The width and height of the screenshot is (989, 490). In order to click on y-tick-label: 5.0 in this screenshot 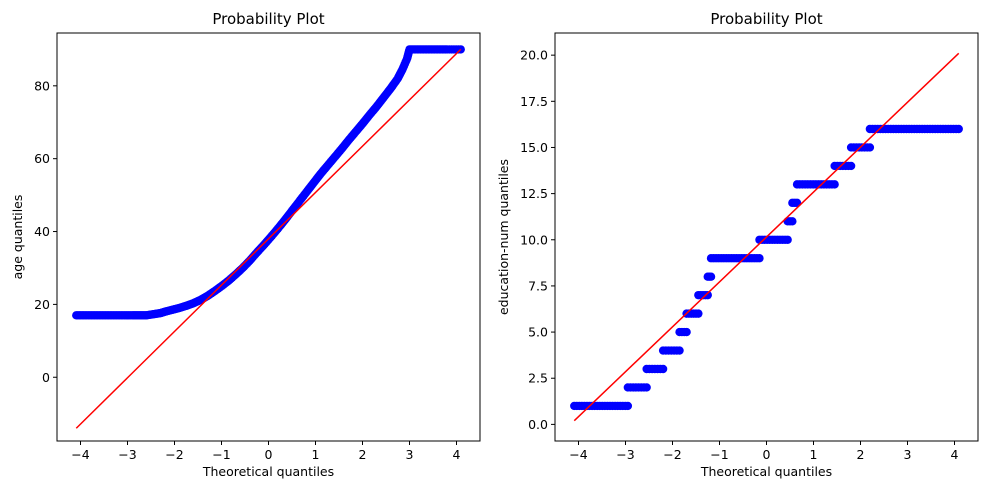, I will do `click(538, 332)`.